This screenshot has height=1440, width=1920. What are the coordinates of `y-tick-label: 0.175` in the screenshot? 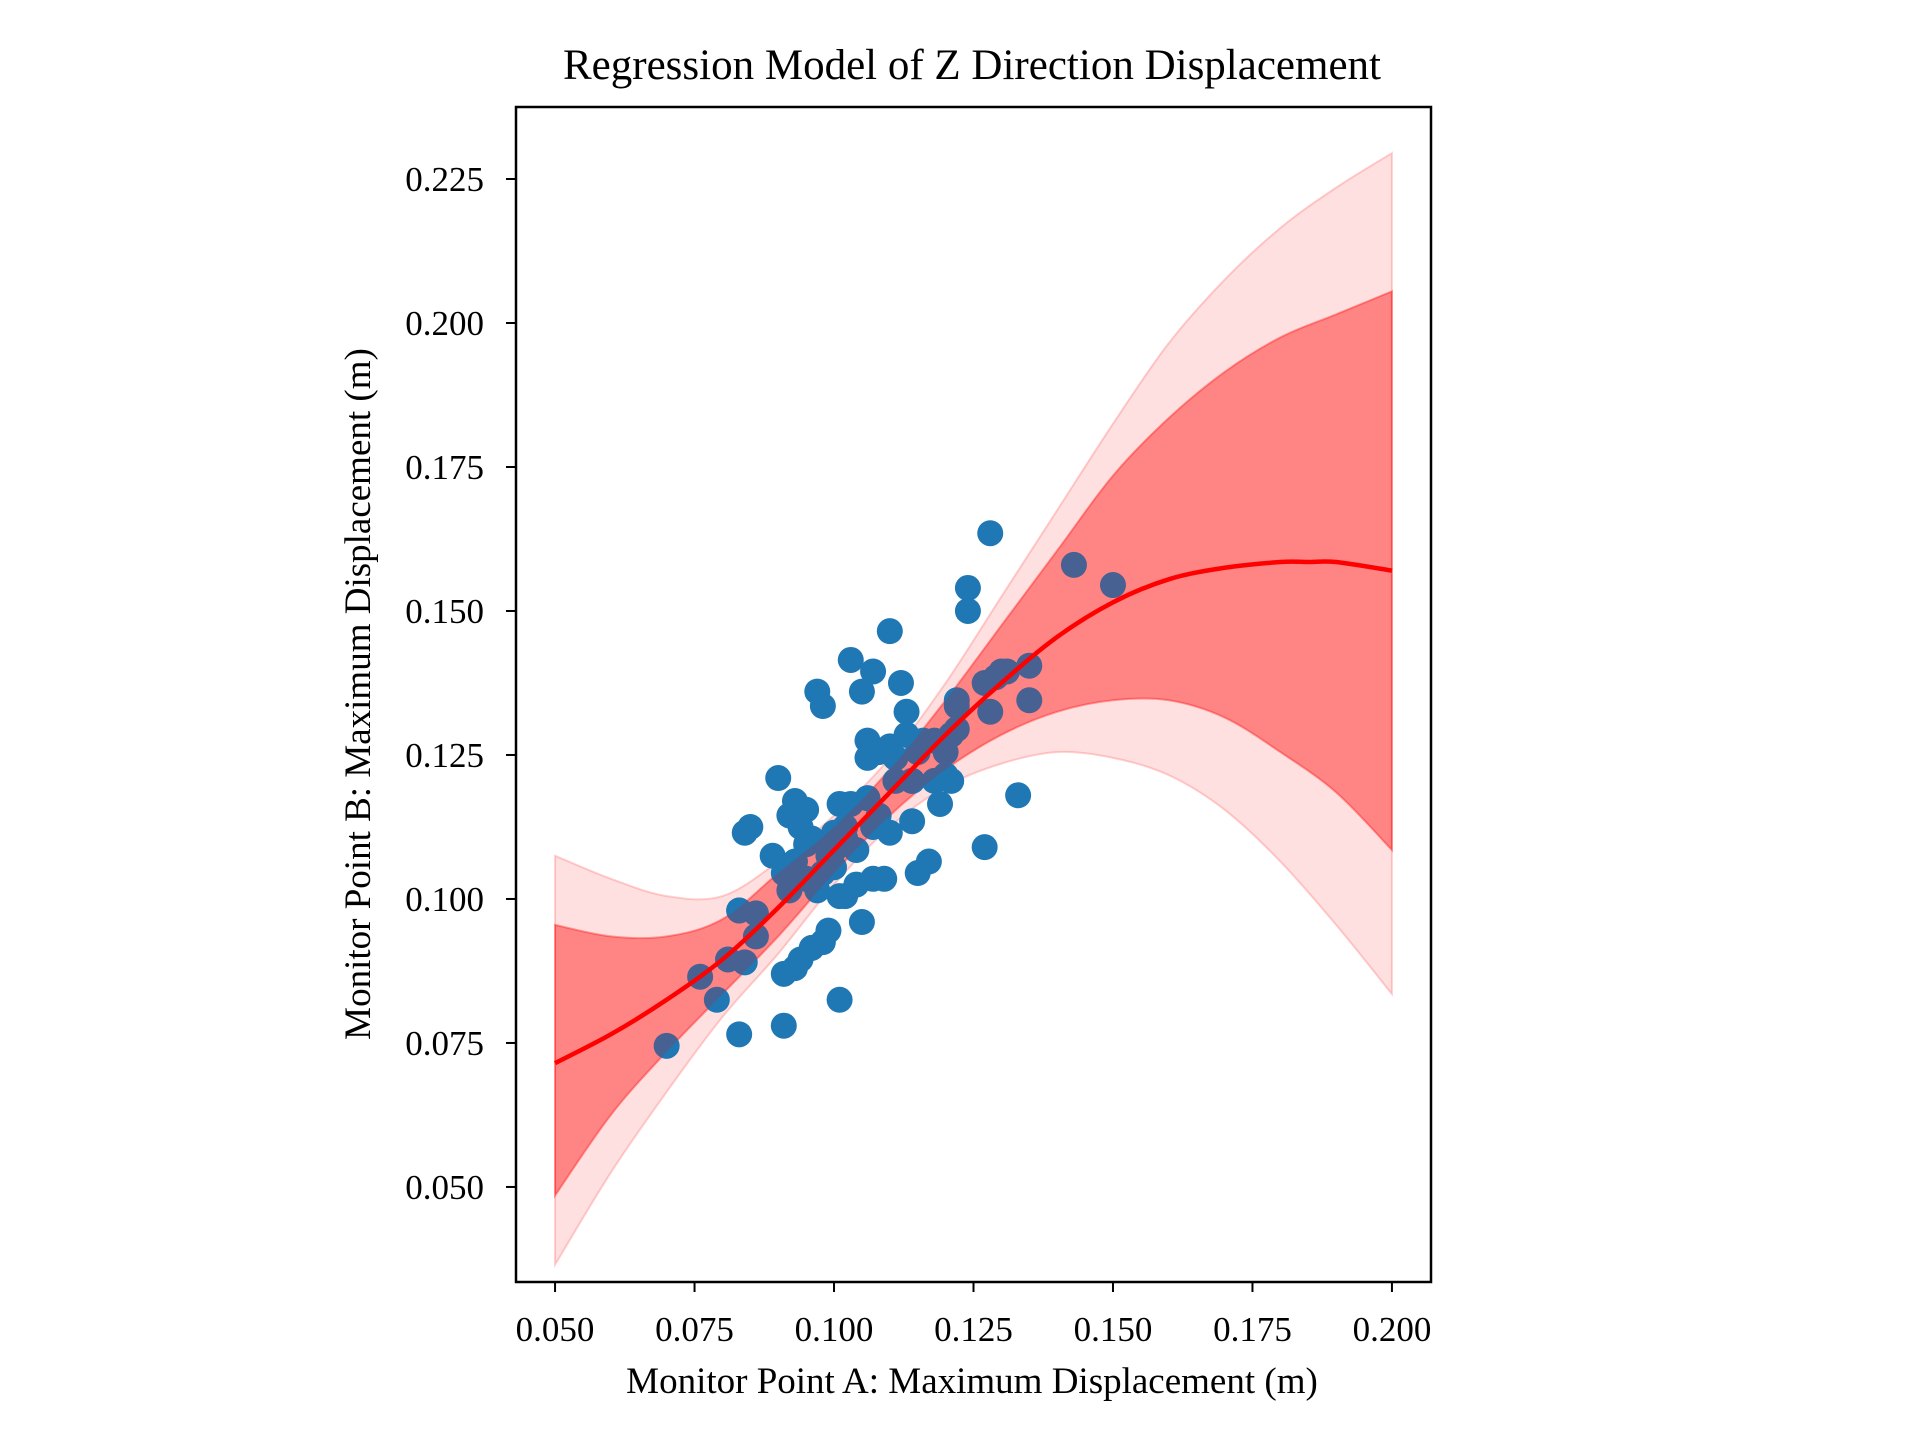 It's located at (444, 467).